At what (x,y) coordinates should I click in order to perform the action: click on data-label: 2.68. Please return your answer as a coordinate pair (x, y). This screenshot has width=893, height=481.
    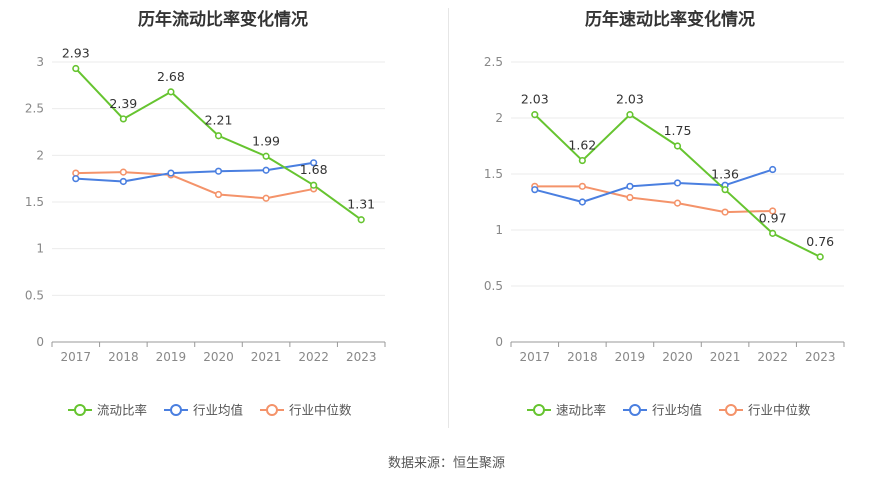
    Looking at the image, I should click on (171, 76).